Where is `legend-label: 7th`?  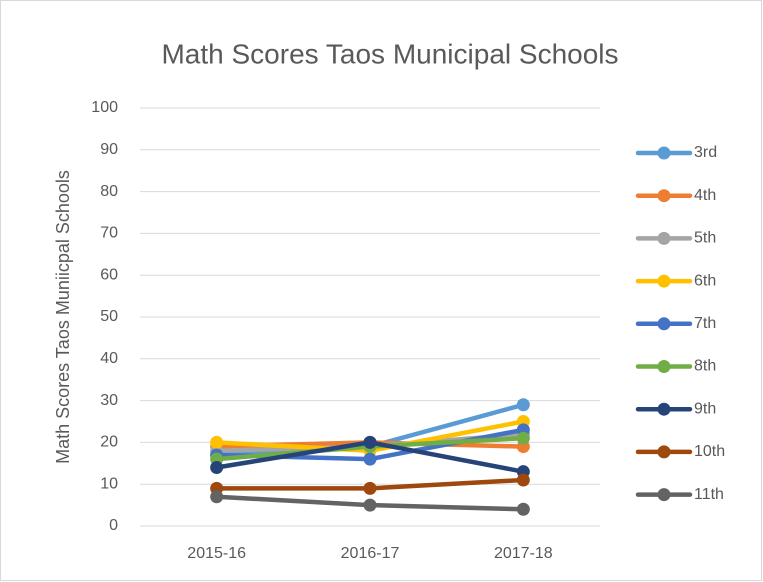 legend-label: 7th is located at coordinates (705, 323).